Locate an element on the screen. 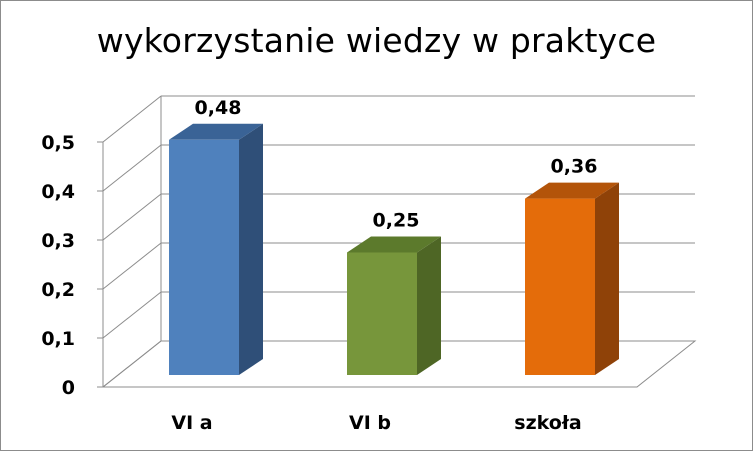  bar-vi-a is located at coordinates (216, 249).